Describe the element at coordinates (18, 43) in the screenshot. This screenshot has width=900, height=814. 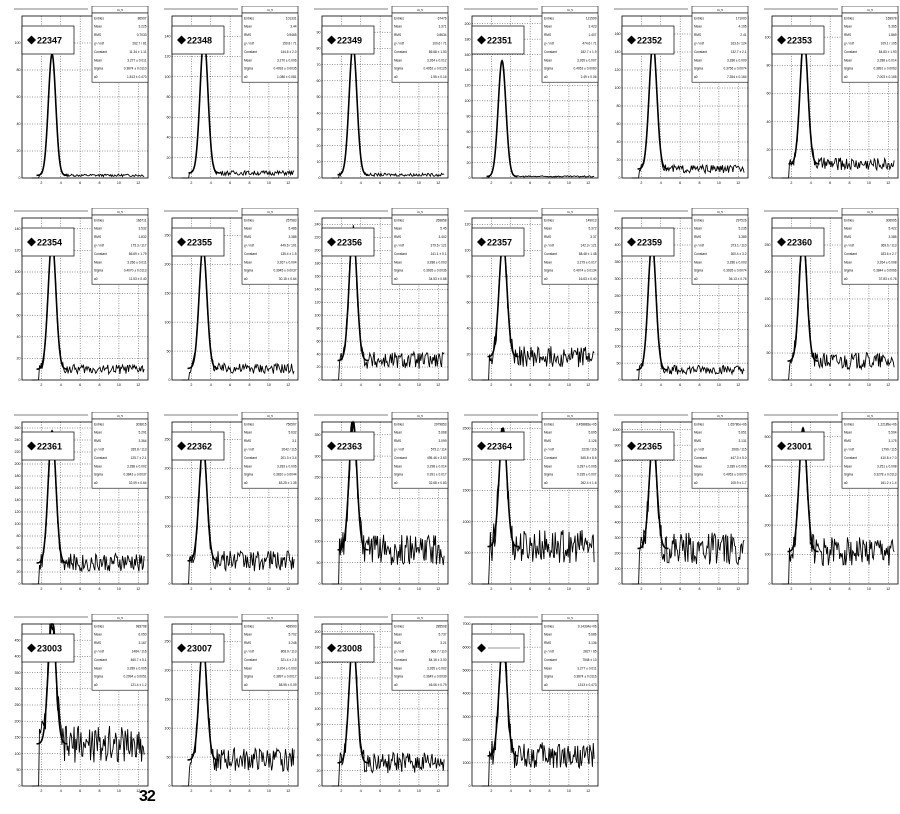
I see `y-tick-label: 100` at that location.